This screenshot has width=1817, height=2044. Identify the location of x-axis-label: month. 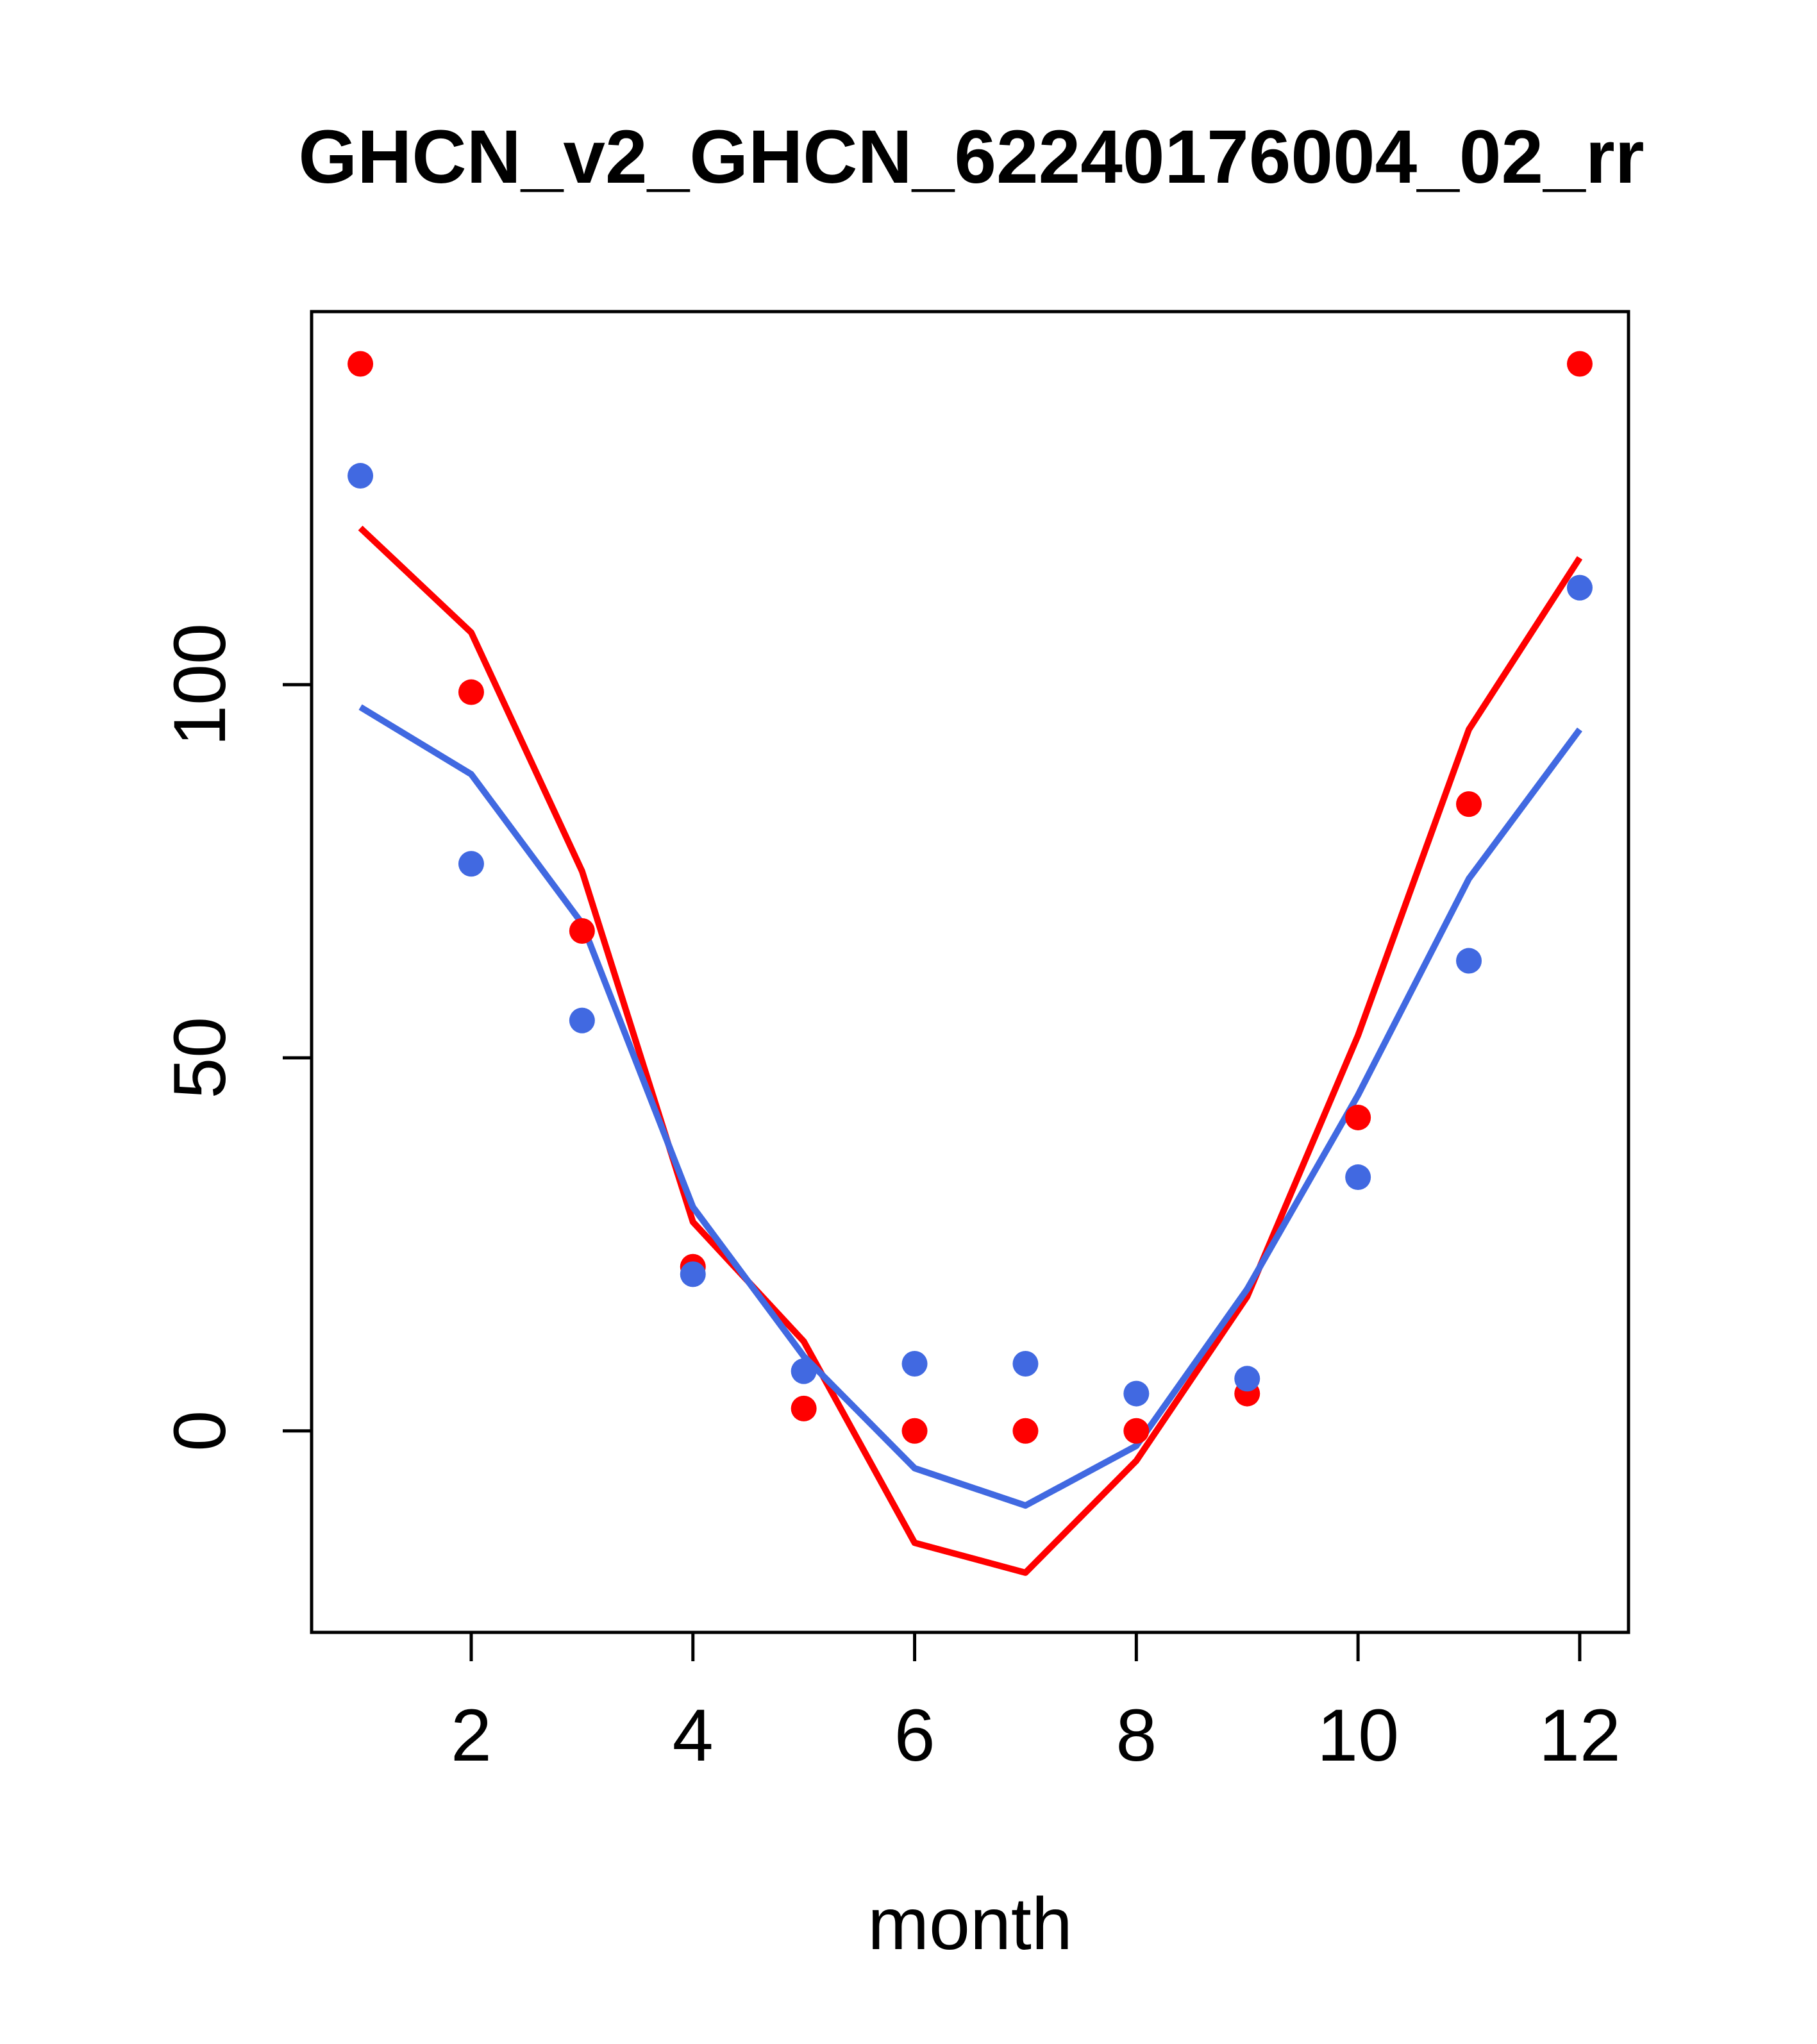
(970, 1924).